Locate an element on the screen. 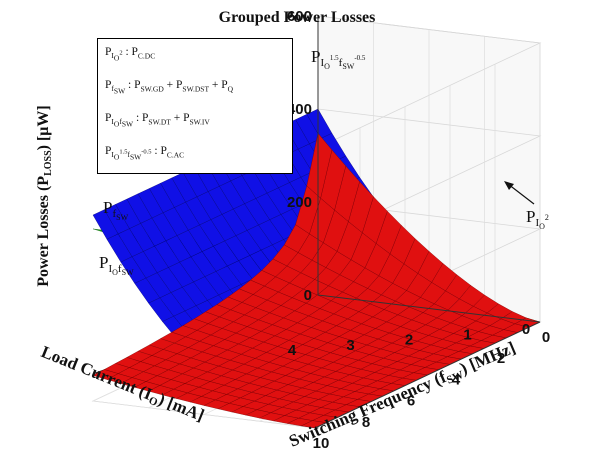 The image size is (594, 464). annotation-arrow is located at coordinates (521, 194).